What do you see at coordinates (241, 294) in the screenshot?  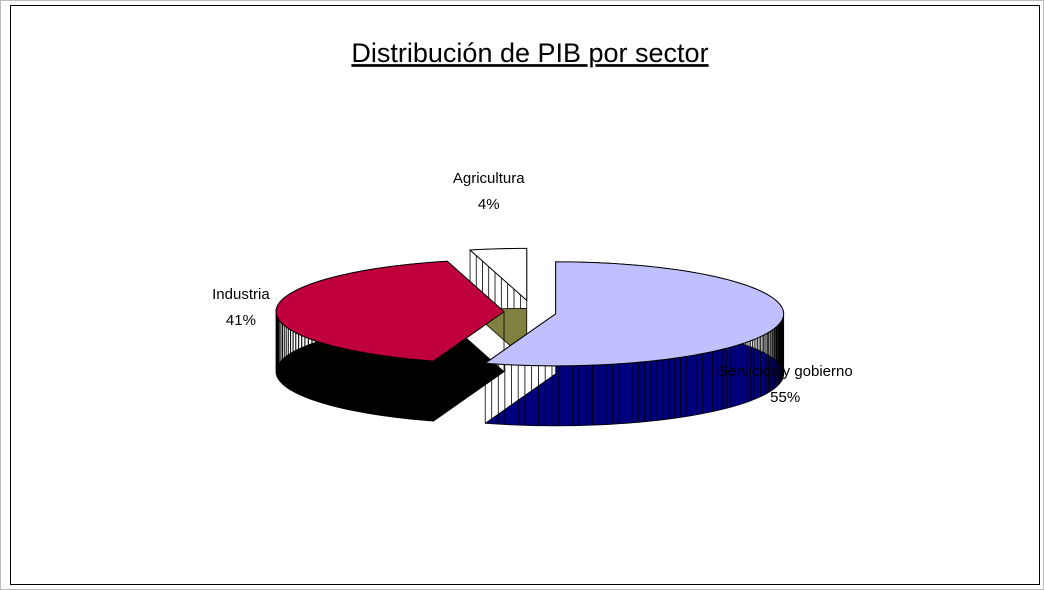 I see `data-label-category: Industria` at bounding box center [241, 294].